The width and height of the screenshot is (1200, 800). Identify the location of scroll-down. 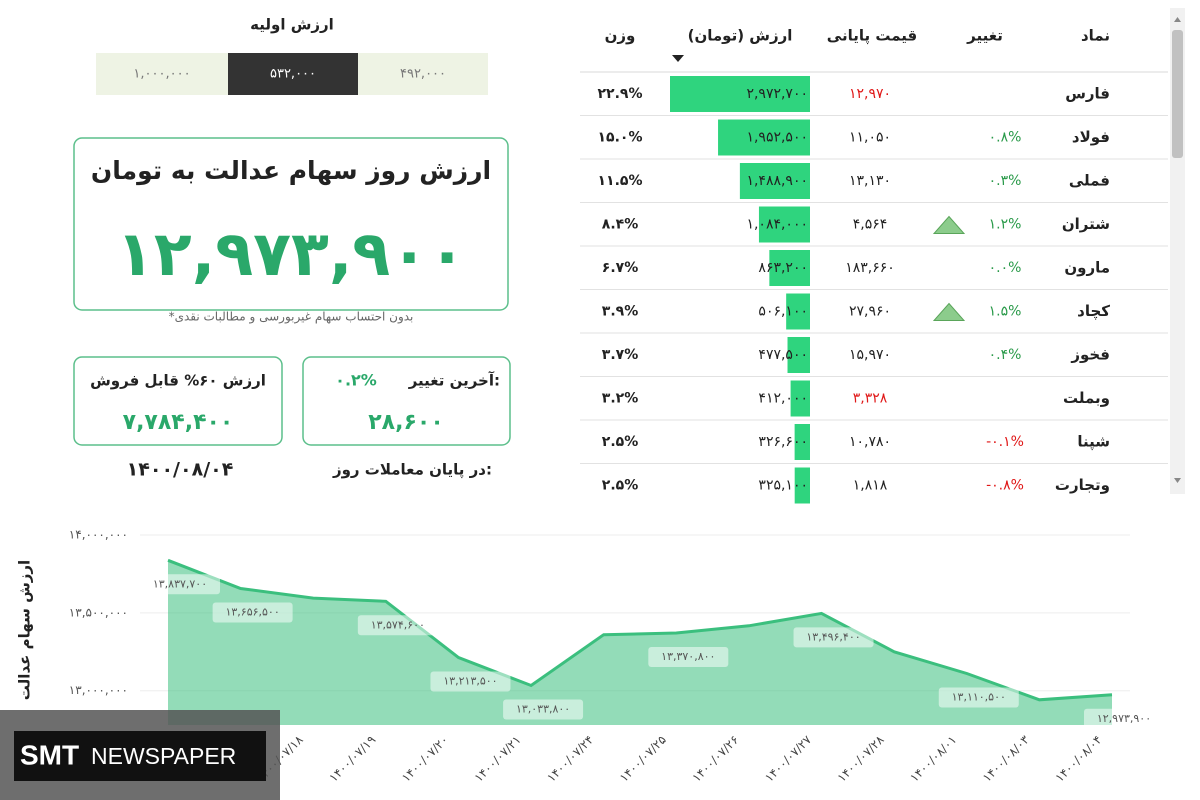
(1177, 480).